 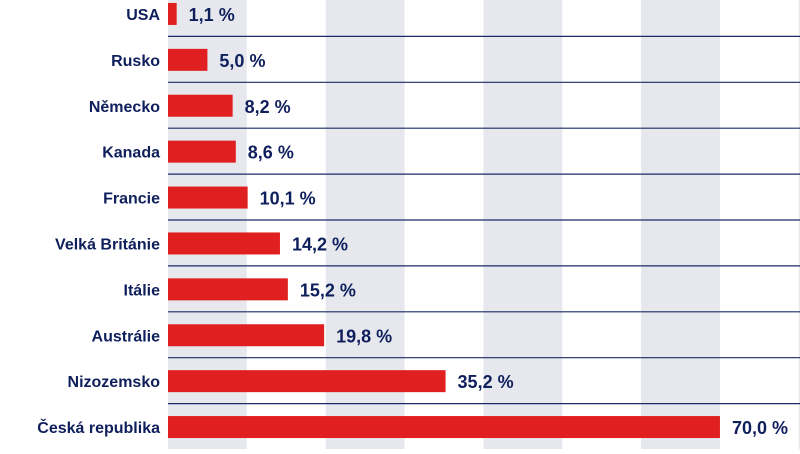 What do you see at coordinates (114, 382) in the screenshot?
I see `category-label: Nizozemsko` at bounding box center [114, 382].